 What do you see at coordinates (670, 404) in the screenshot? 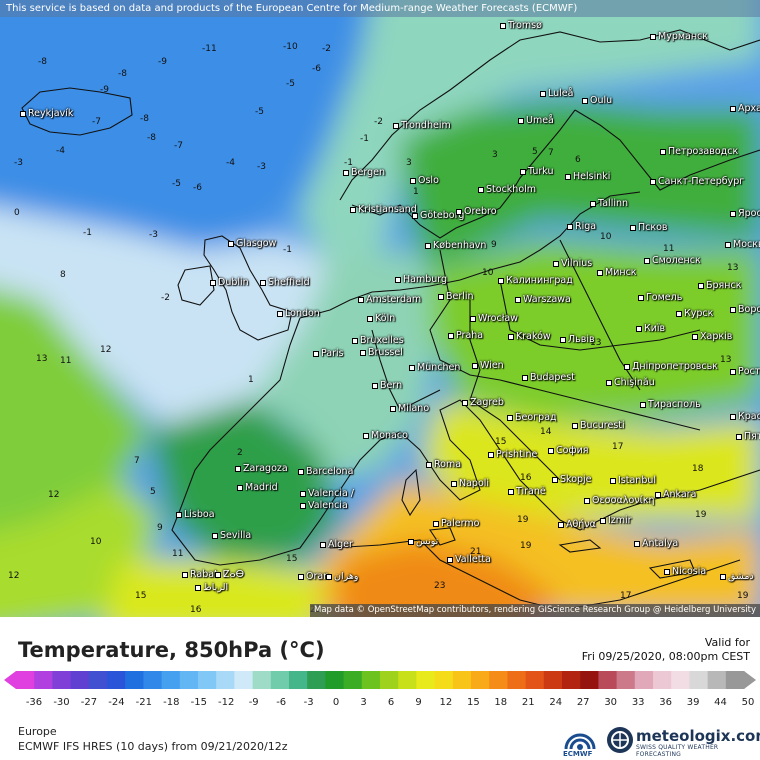
I see `city-label: Тирасполь` at bounding box center [670, 404].